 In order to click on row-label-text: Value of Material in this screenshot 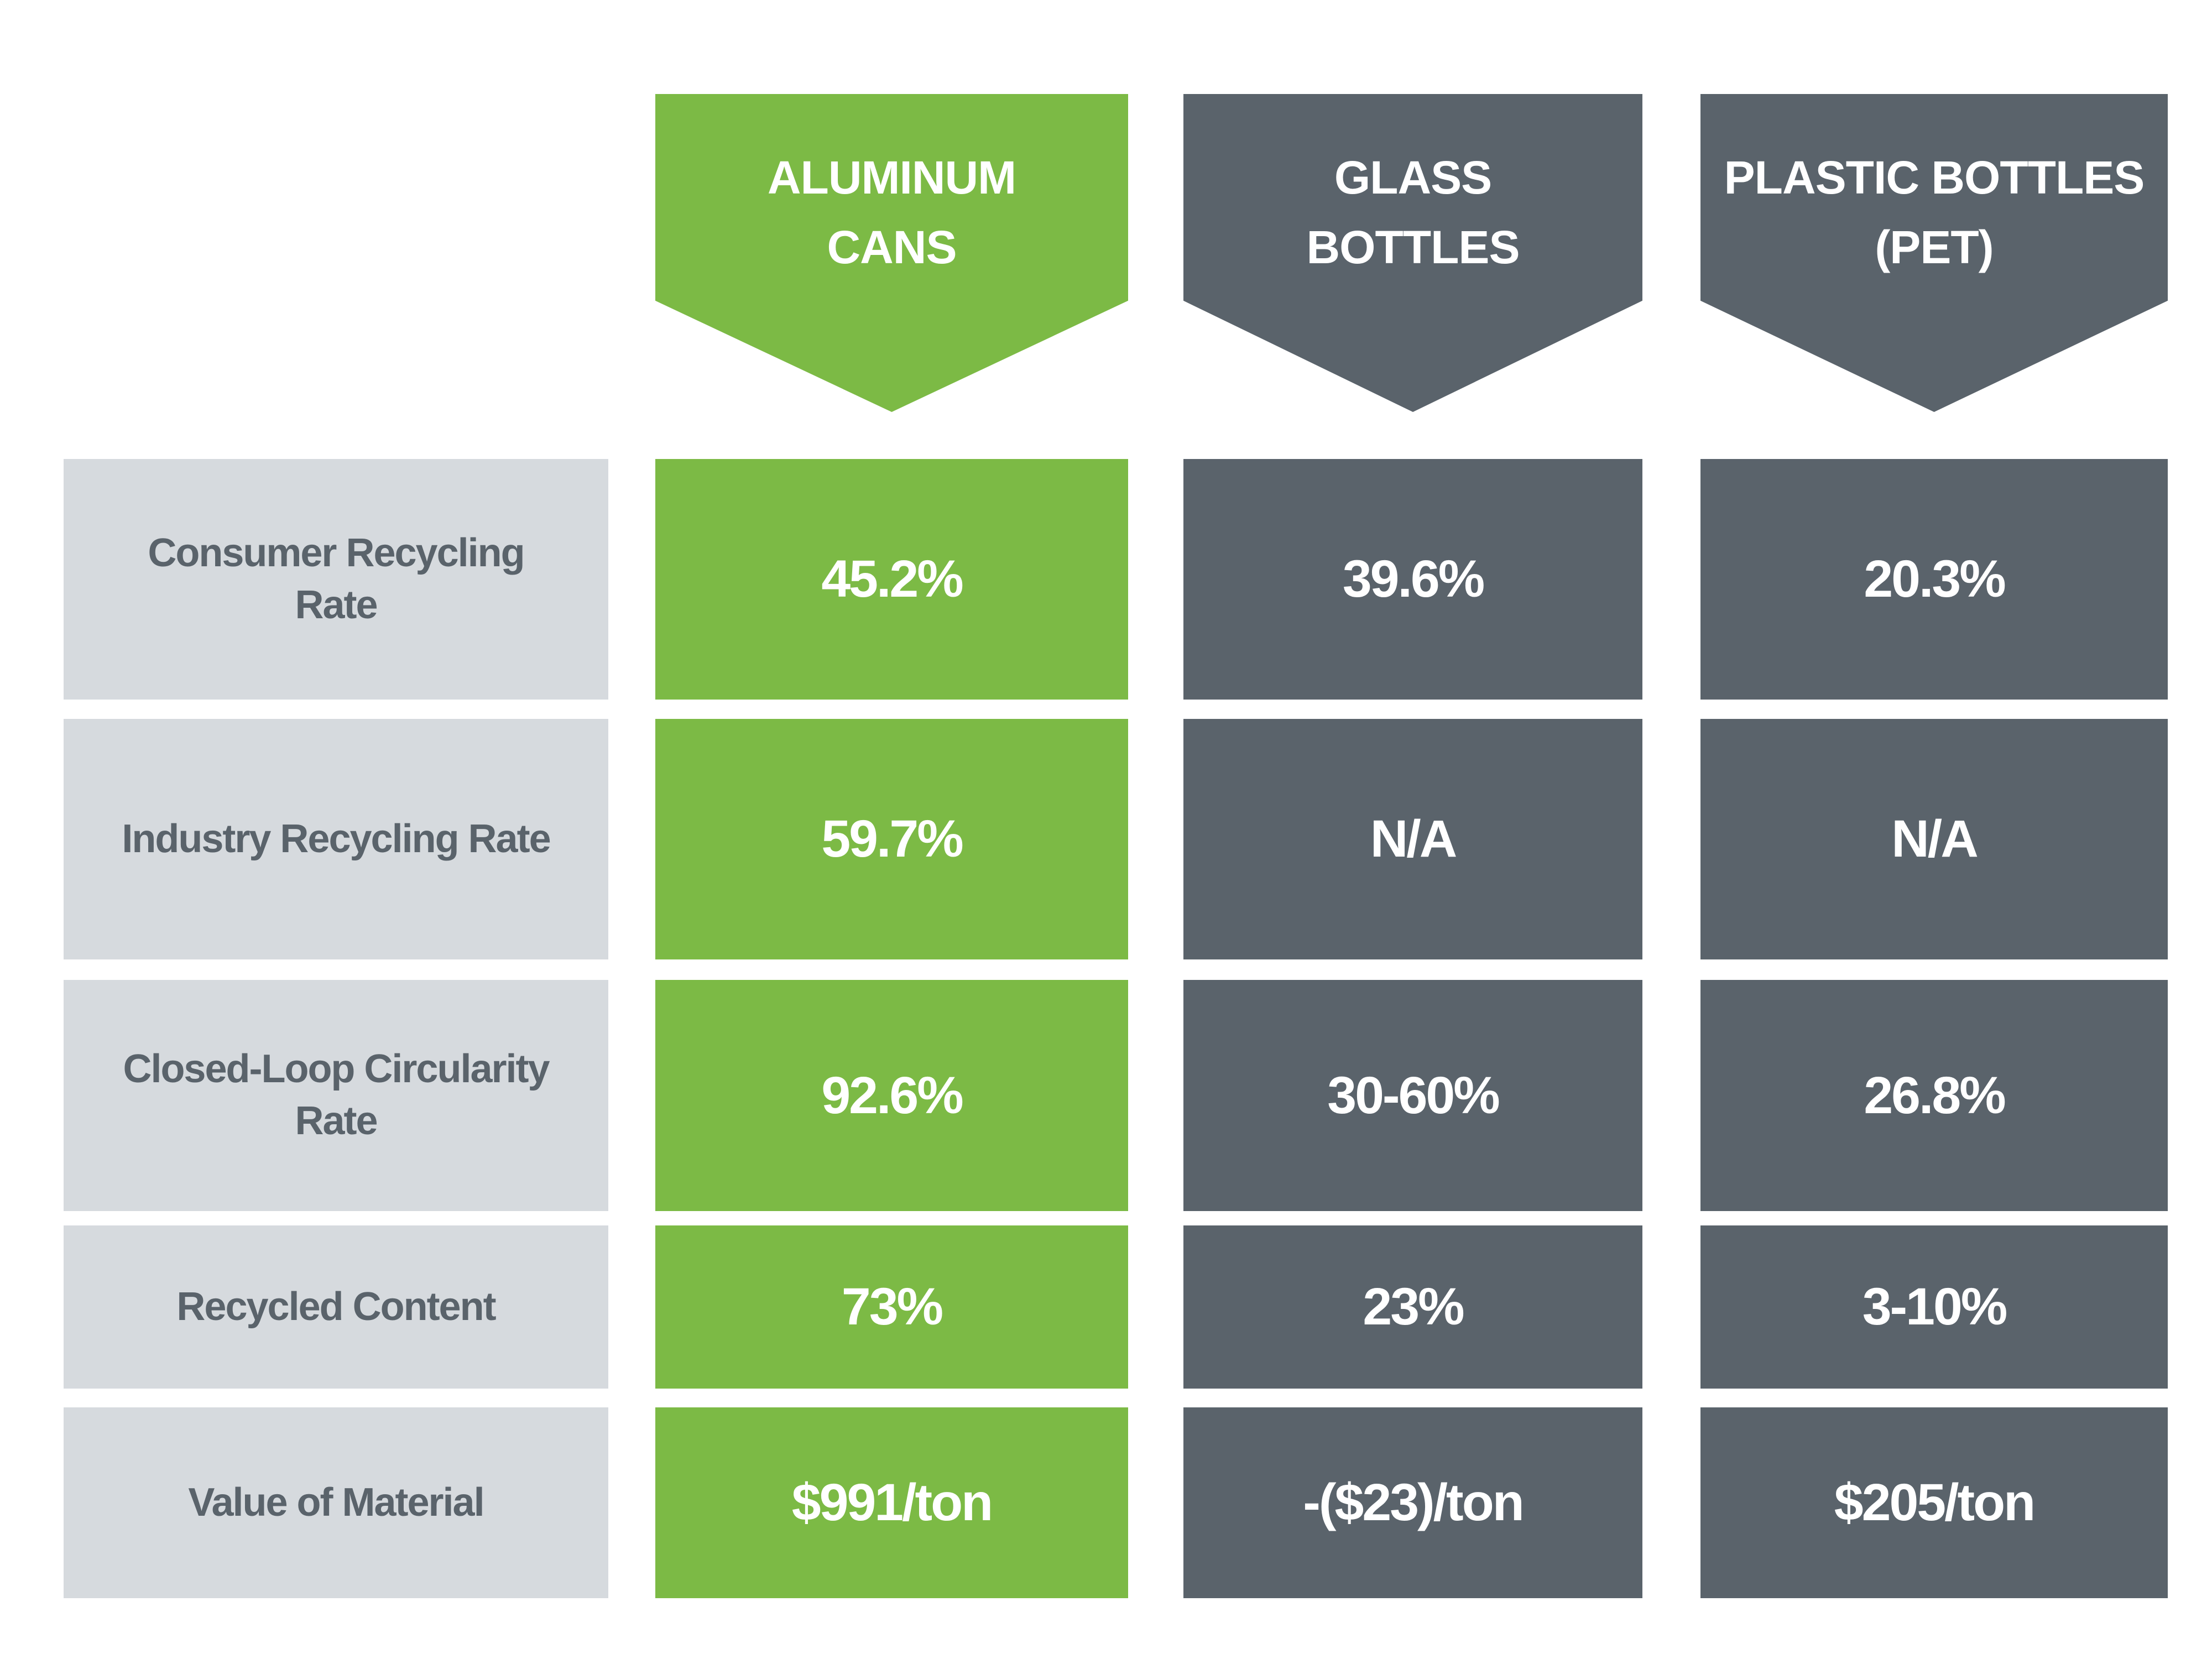, I will do `click(336, 1503)`.